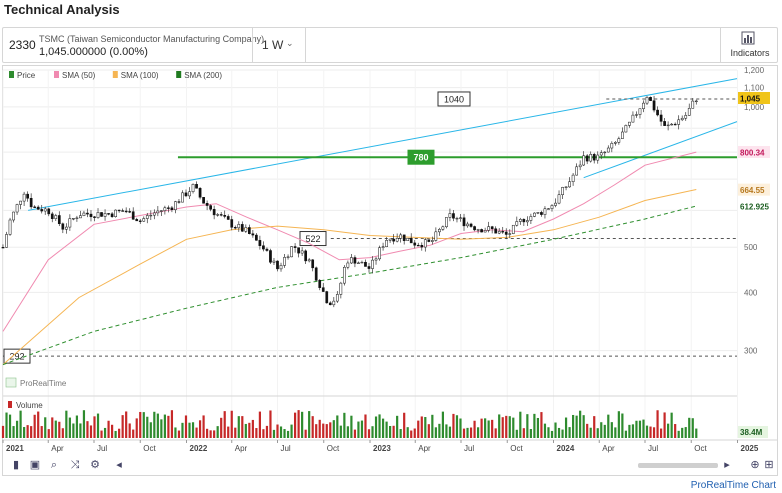  Describe the element at coordinates (678, 465) in the screenshot. I see `horizontal-scrollbar` at that location.